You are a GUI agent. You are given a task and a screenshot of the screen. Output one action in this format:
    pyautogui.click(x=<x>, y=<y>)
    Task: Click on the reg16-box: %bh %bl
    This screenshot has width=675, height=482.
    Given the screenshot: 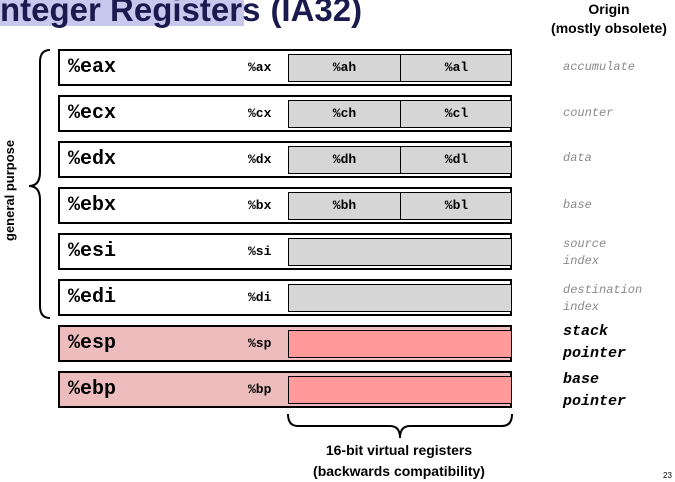 What is the action you would take?
    pyautogui.click(x=400, y=206)
    